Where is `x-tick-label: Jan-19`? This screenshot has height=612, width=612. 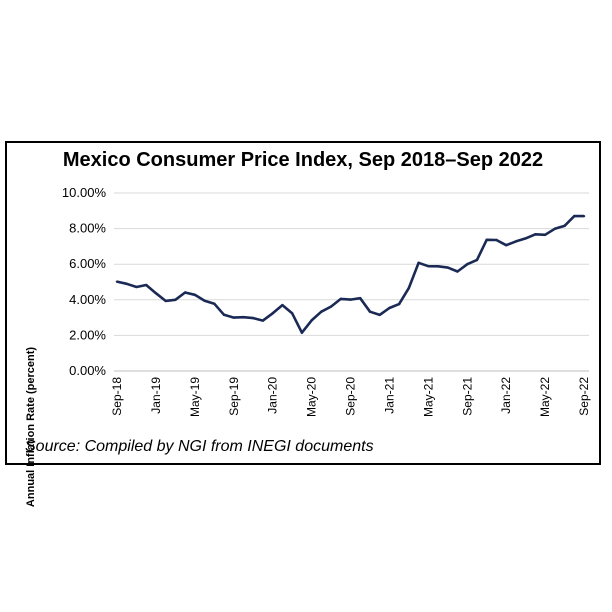
x-tick-label: Jan-19 is located at coordinates (156, 395).